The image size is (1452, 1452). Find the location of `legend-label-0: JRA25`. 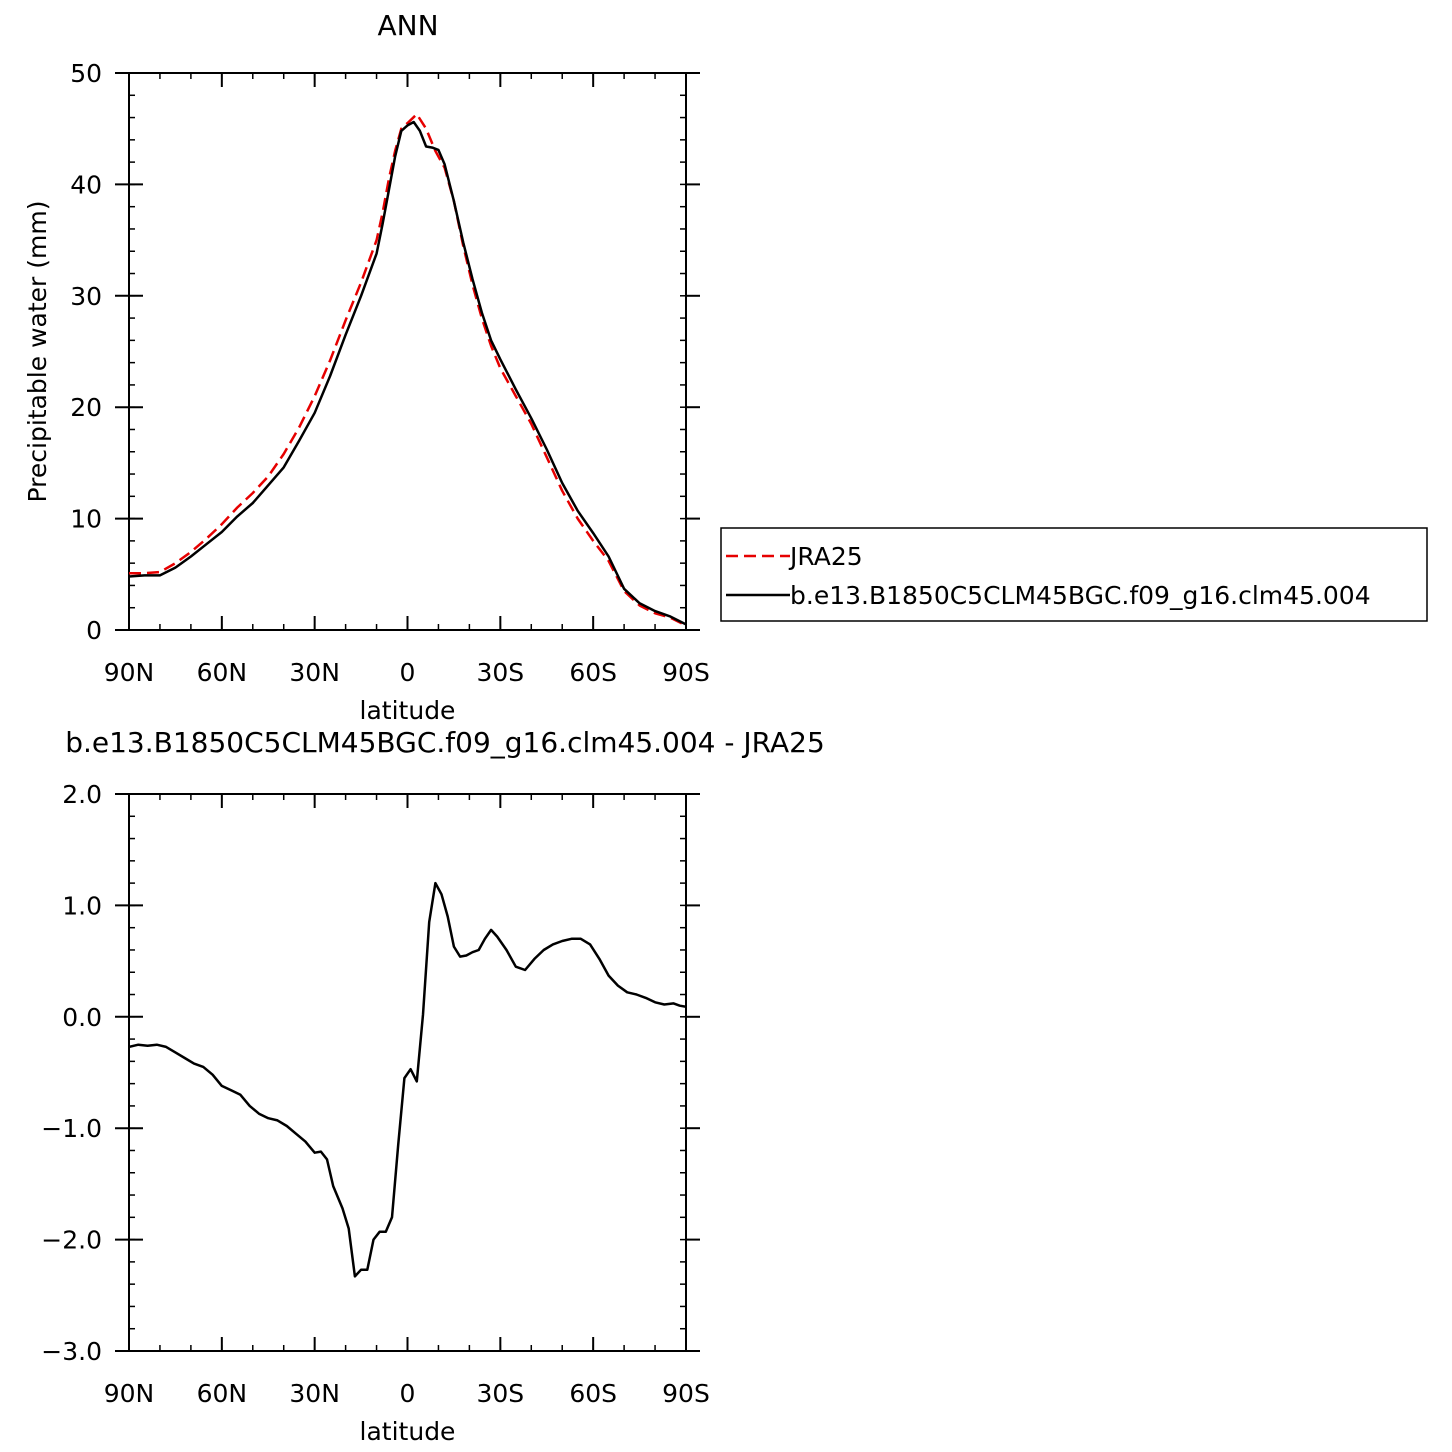

legend-label-0: JRA25 is located at coordinates (825, 556).